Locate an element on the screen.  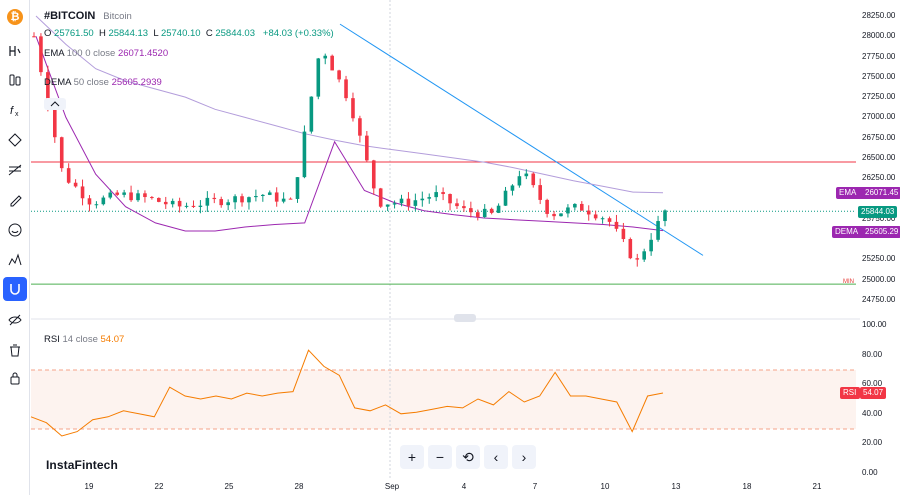
reset-button: ⟲ is located at coordinates (468, 457).